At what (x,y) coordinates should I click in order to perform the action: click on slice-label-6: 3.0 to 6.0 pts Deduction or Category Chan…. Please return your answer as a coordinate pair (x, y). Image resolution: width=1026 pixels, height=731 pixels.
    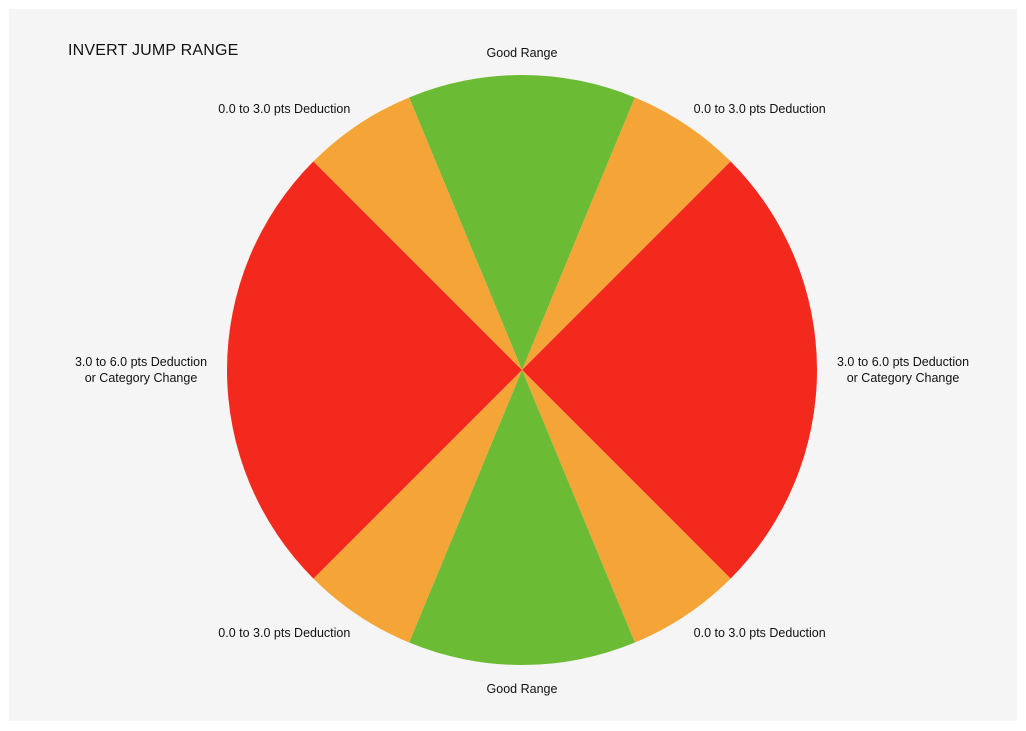
    Looking at the image, I should click on (141, 370).